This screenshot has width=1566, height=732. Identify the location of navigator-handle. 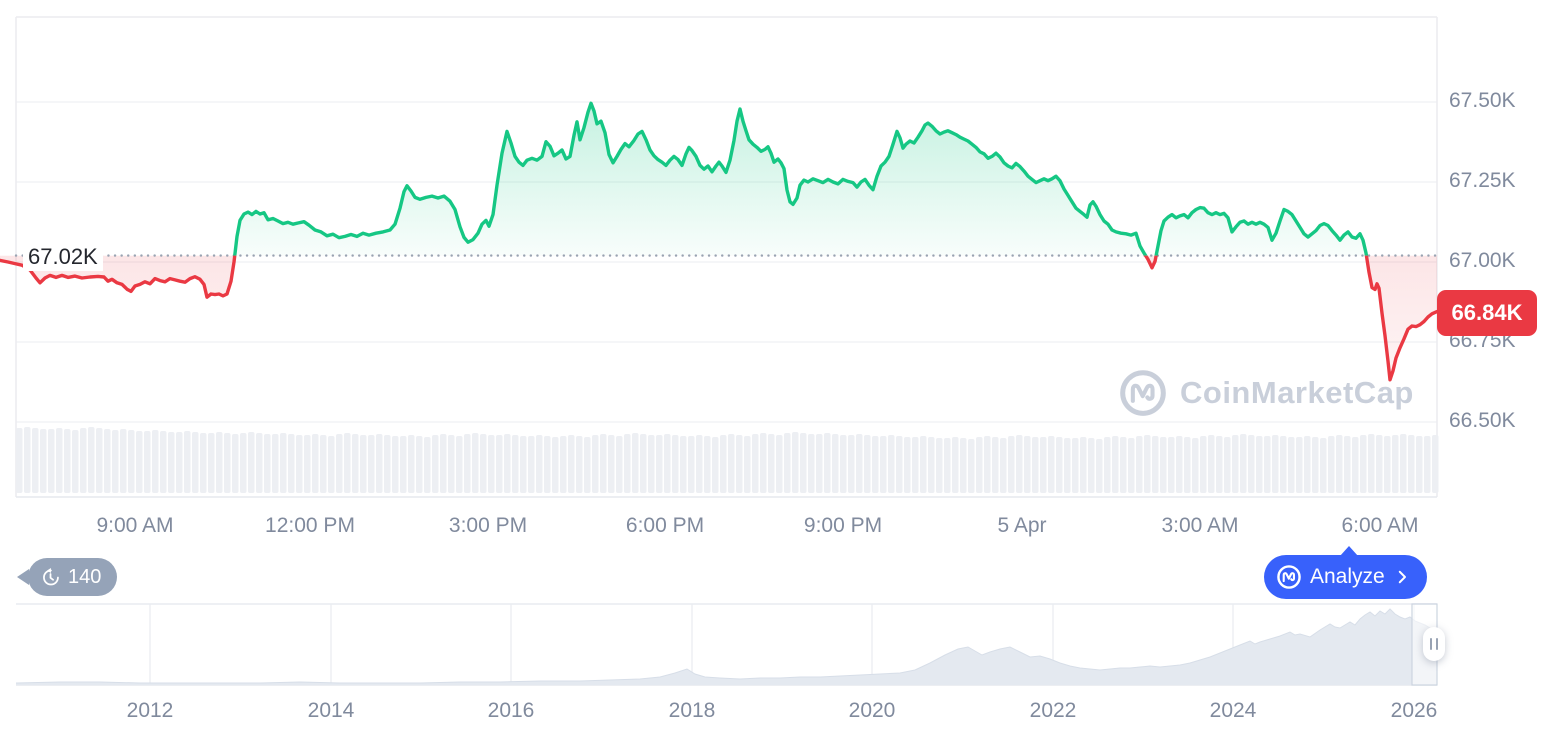
(1434, 644).